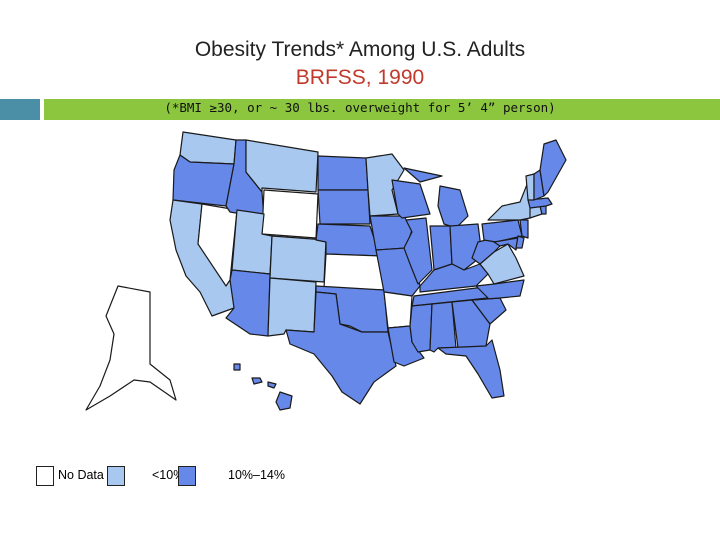  I want to click on state-de, so click(520, 242).